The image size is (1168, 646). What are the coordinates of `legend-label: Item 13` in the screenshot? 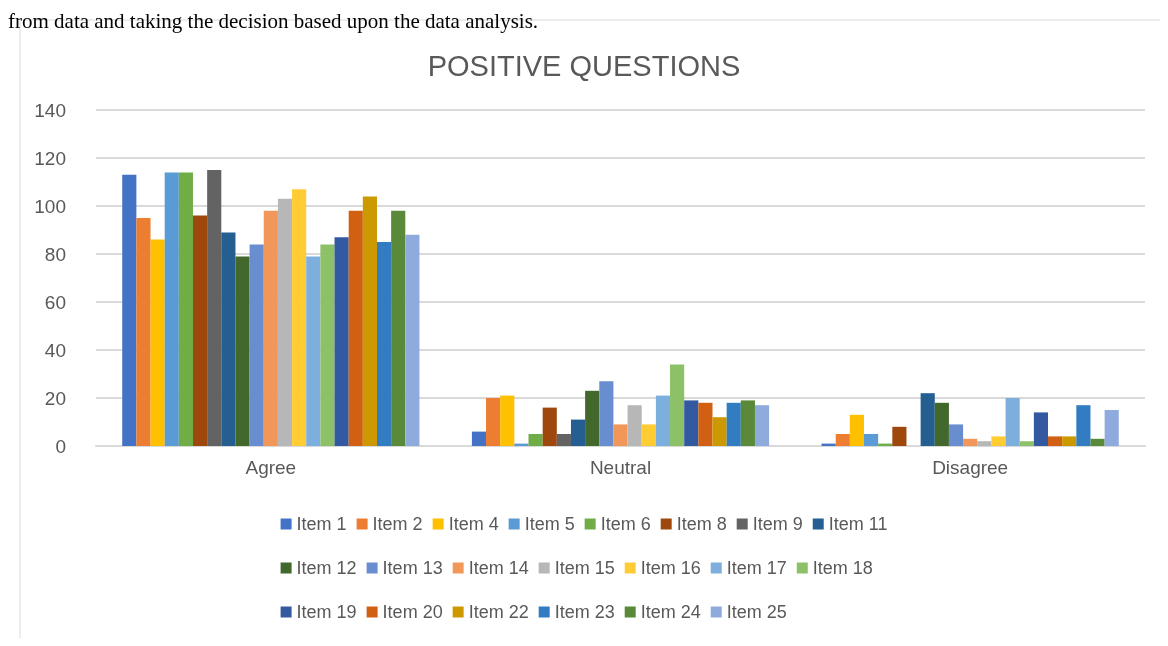 It's located at (412, 568).